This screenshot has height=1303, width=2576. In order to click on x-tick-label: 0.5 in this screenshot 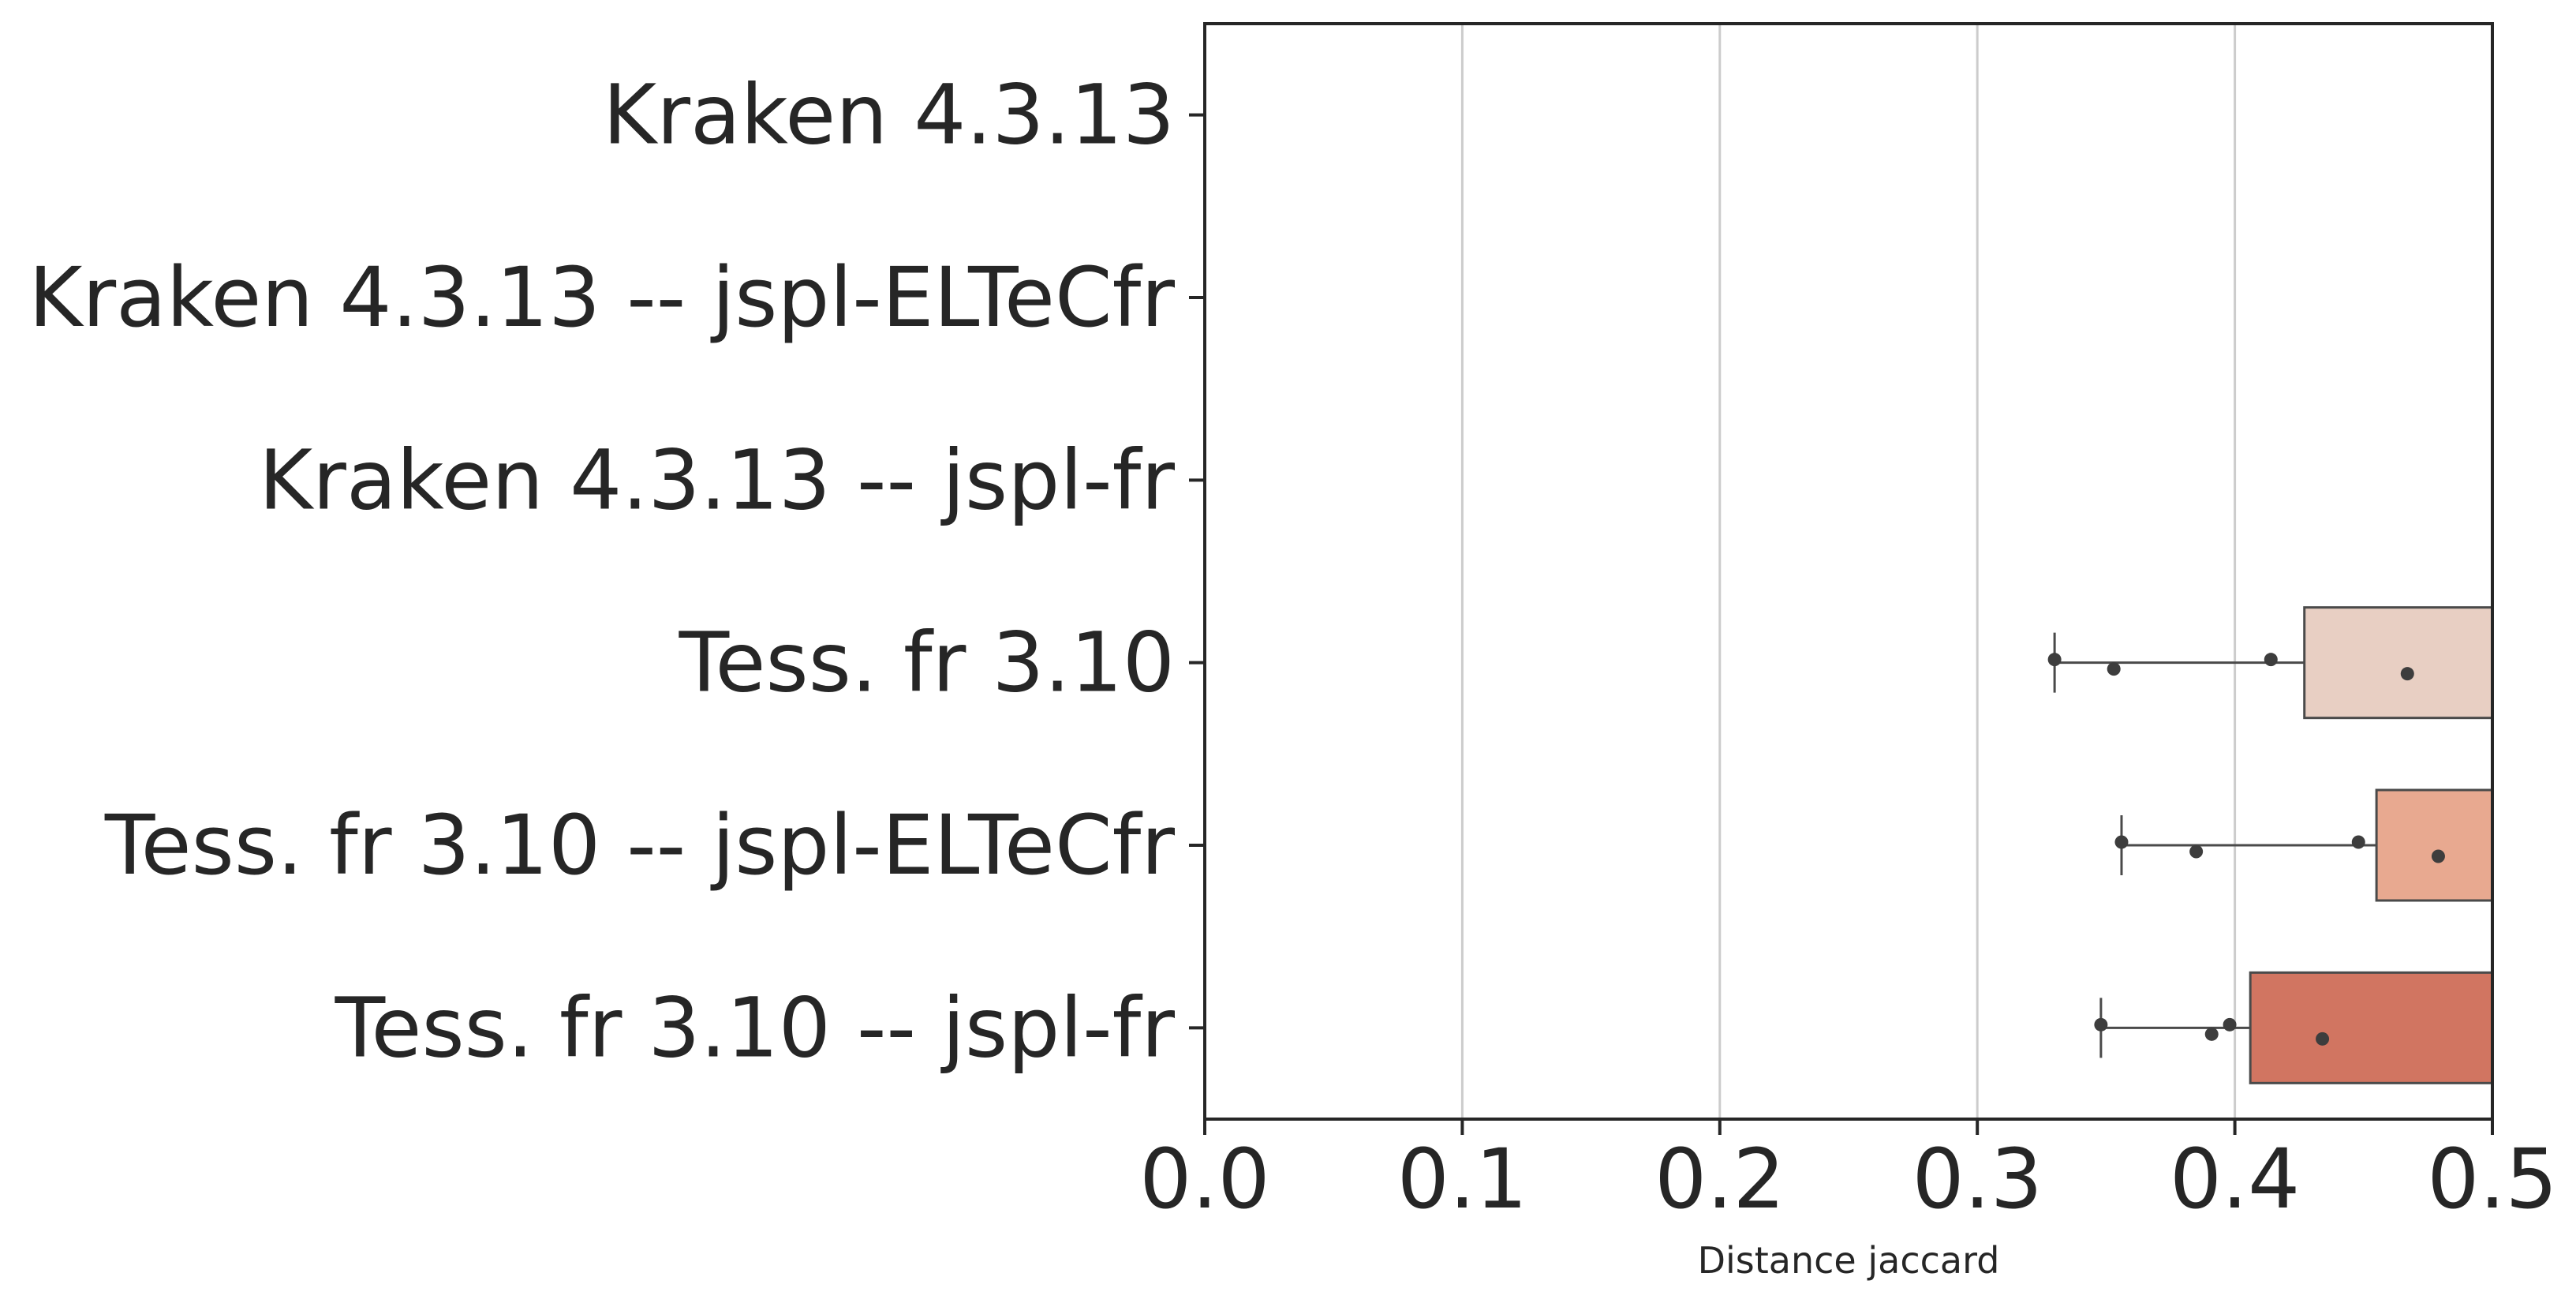, I will do `click(2492, 1179)`.